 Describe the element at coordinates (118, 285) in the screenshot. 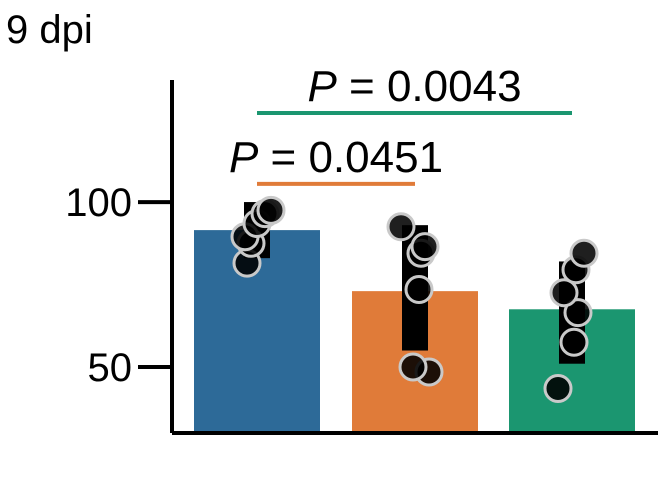

I see `y-ticks-group: 50 100` at that location.